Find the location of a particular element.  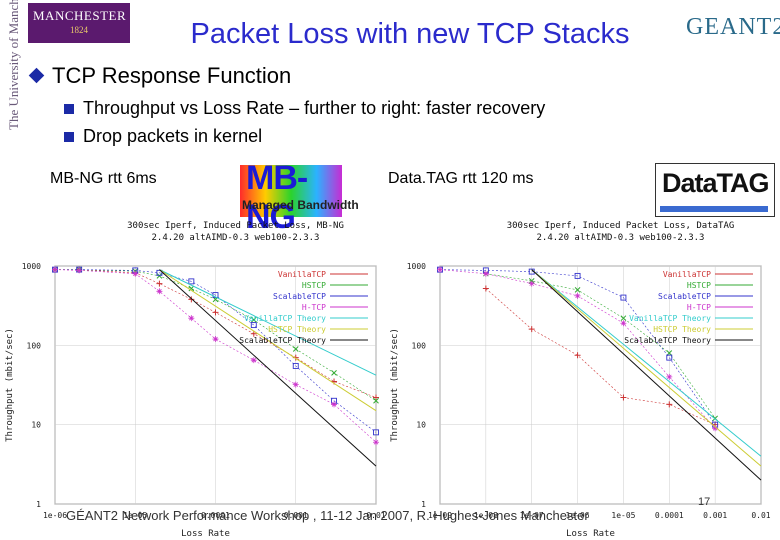

series-line-hstcp-theory is located at coordinates (268, 340).